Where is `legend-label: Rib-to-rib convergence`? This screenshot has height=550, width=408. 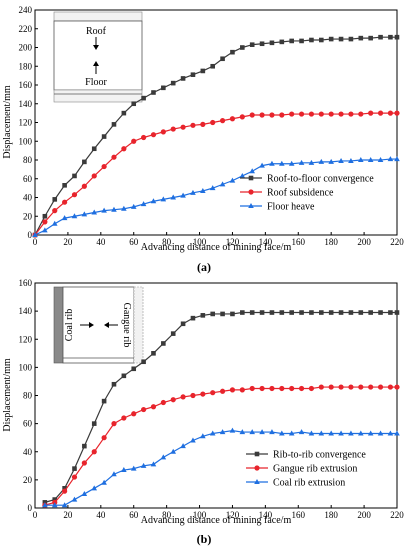 legend-label: Rib-to-rib convergence is located at coordinates (319, 455).